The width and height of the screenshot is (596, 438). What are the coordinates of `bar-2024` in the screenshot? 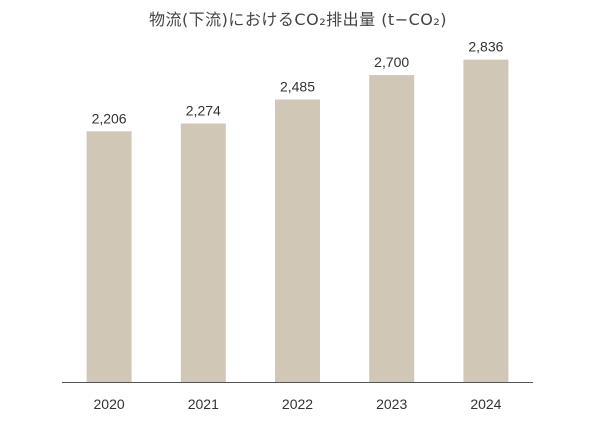 It's located at (486, 220).